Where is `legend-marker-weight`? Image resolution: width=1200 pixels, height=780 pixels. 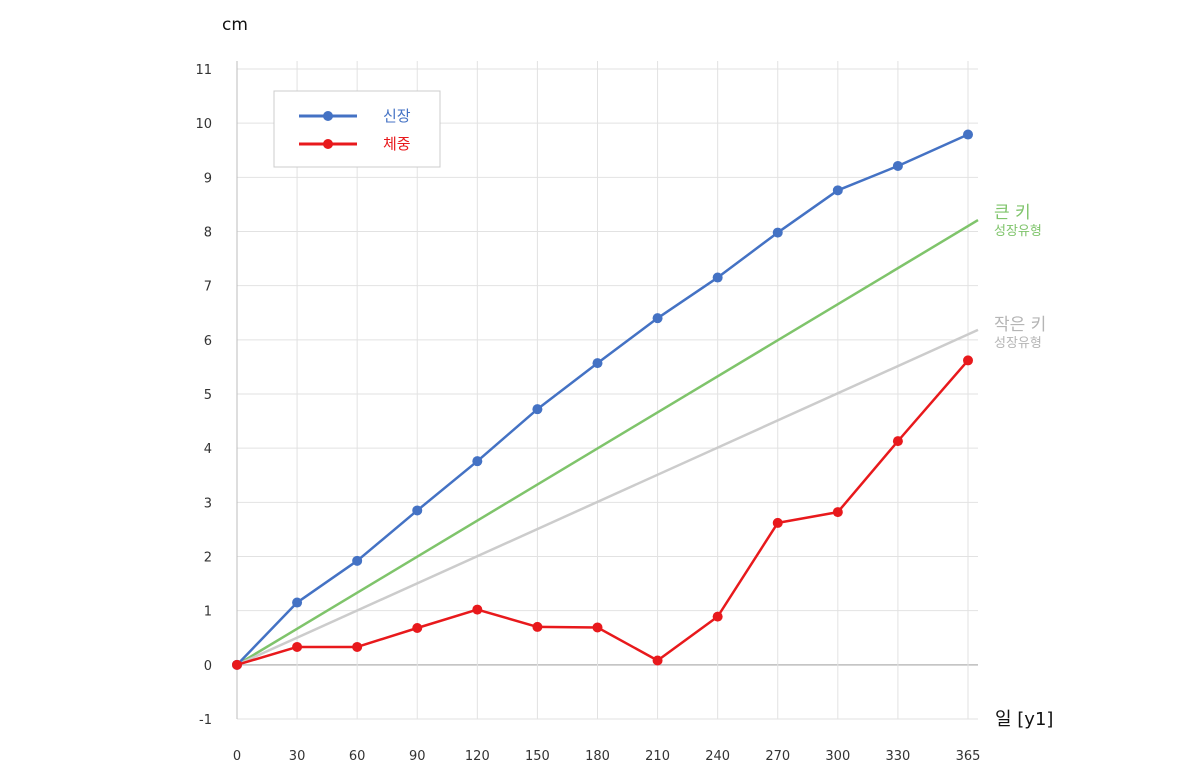
legend-marker-weight is located at coordinates (328, 144).